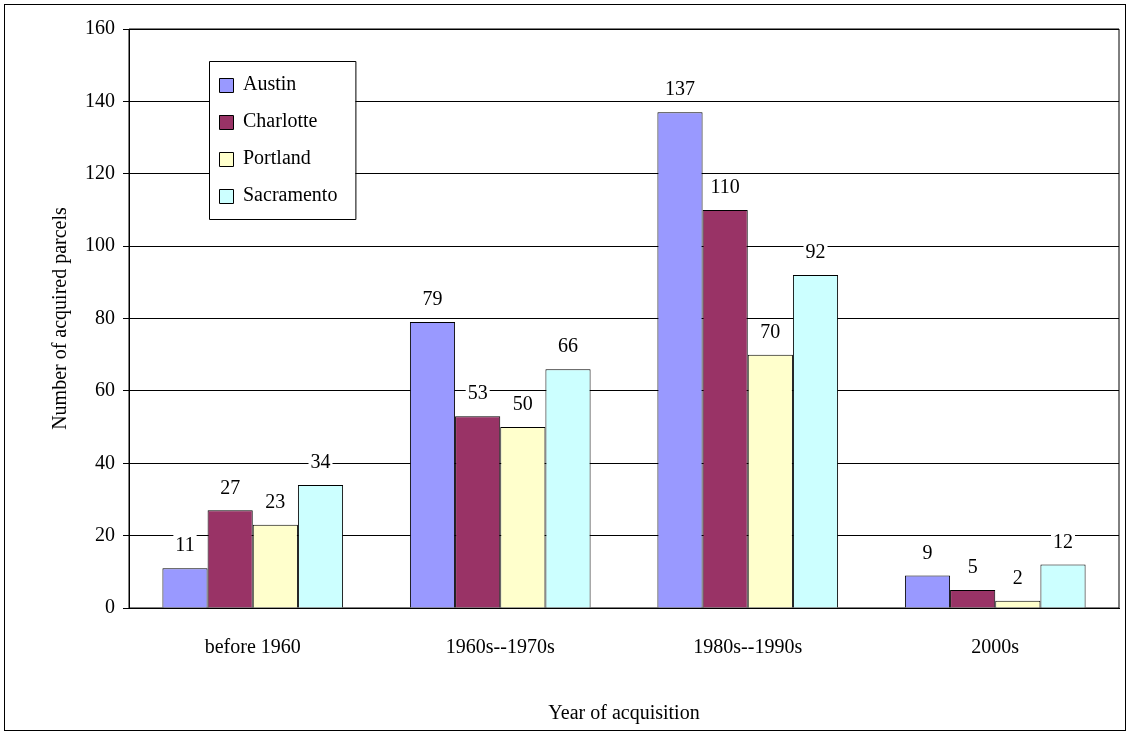 Image resolution: width=1130 pixels, height=735 pixels. Describe the element at coordinates (432, 298) in the screenshot. I see `data-label: 79` at that location.